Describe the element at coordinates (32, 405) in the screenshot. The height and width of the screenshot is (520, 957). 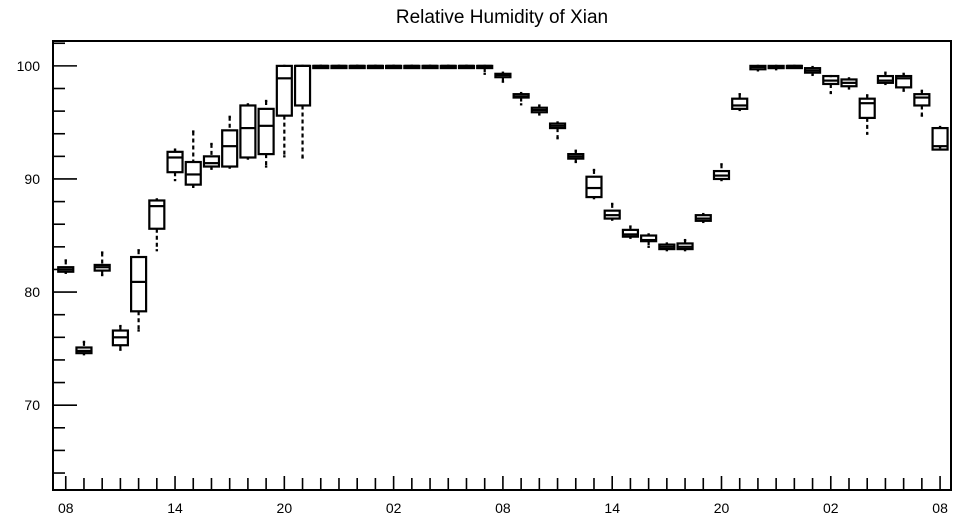
I see `y-tick-label: 70` at that location.